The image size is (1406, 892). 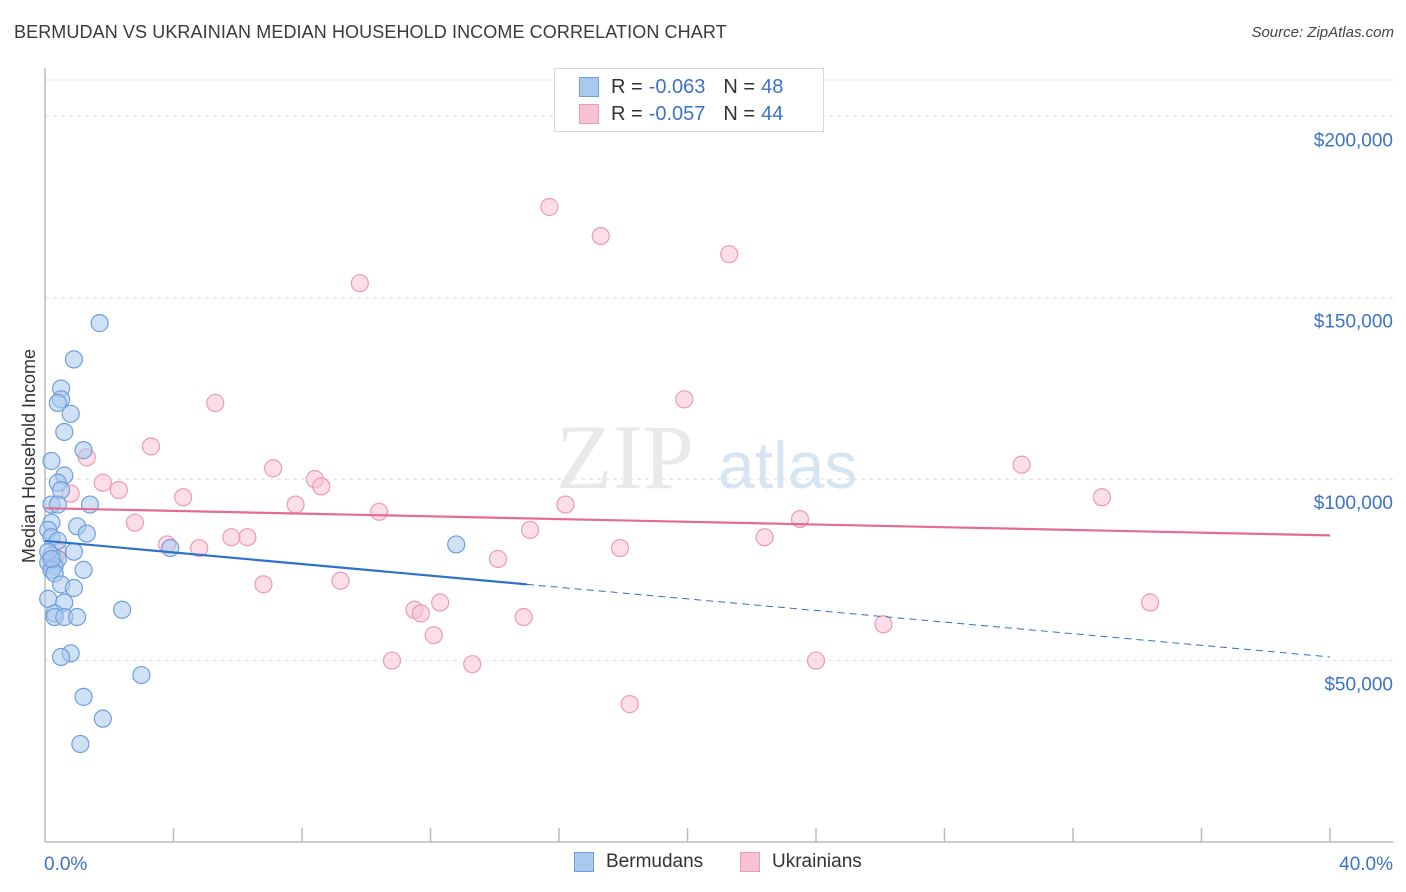 What do you see at coordinates (1353, 140) in the screenshot?
I see `y-tick-label: $200,000` at bounding box center [1353, 140].